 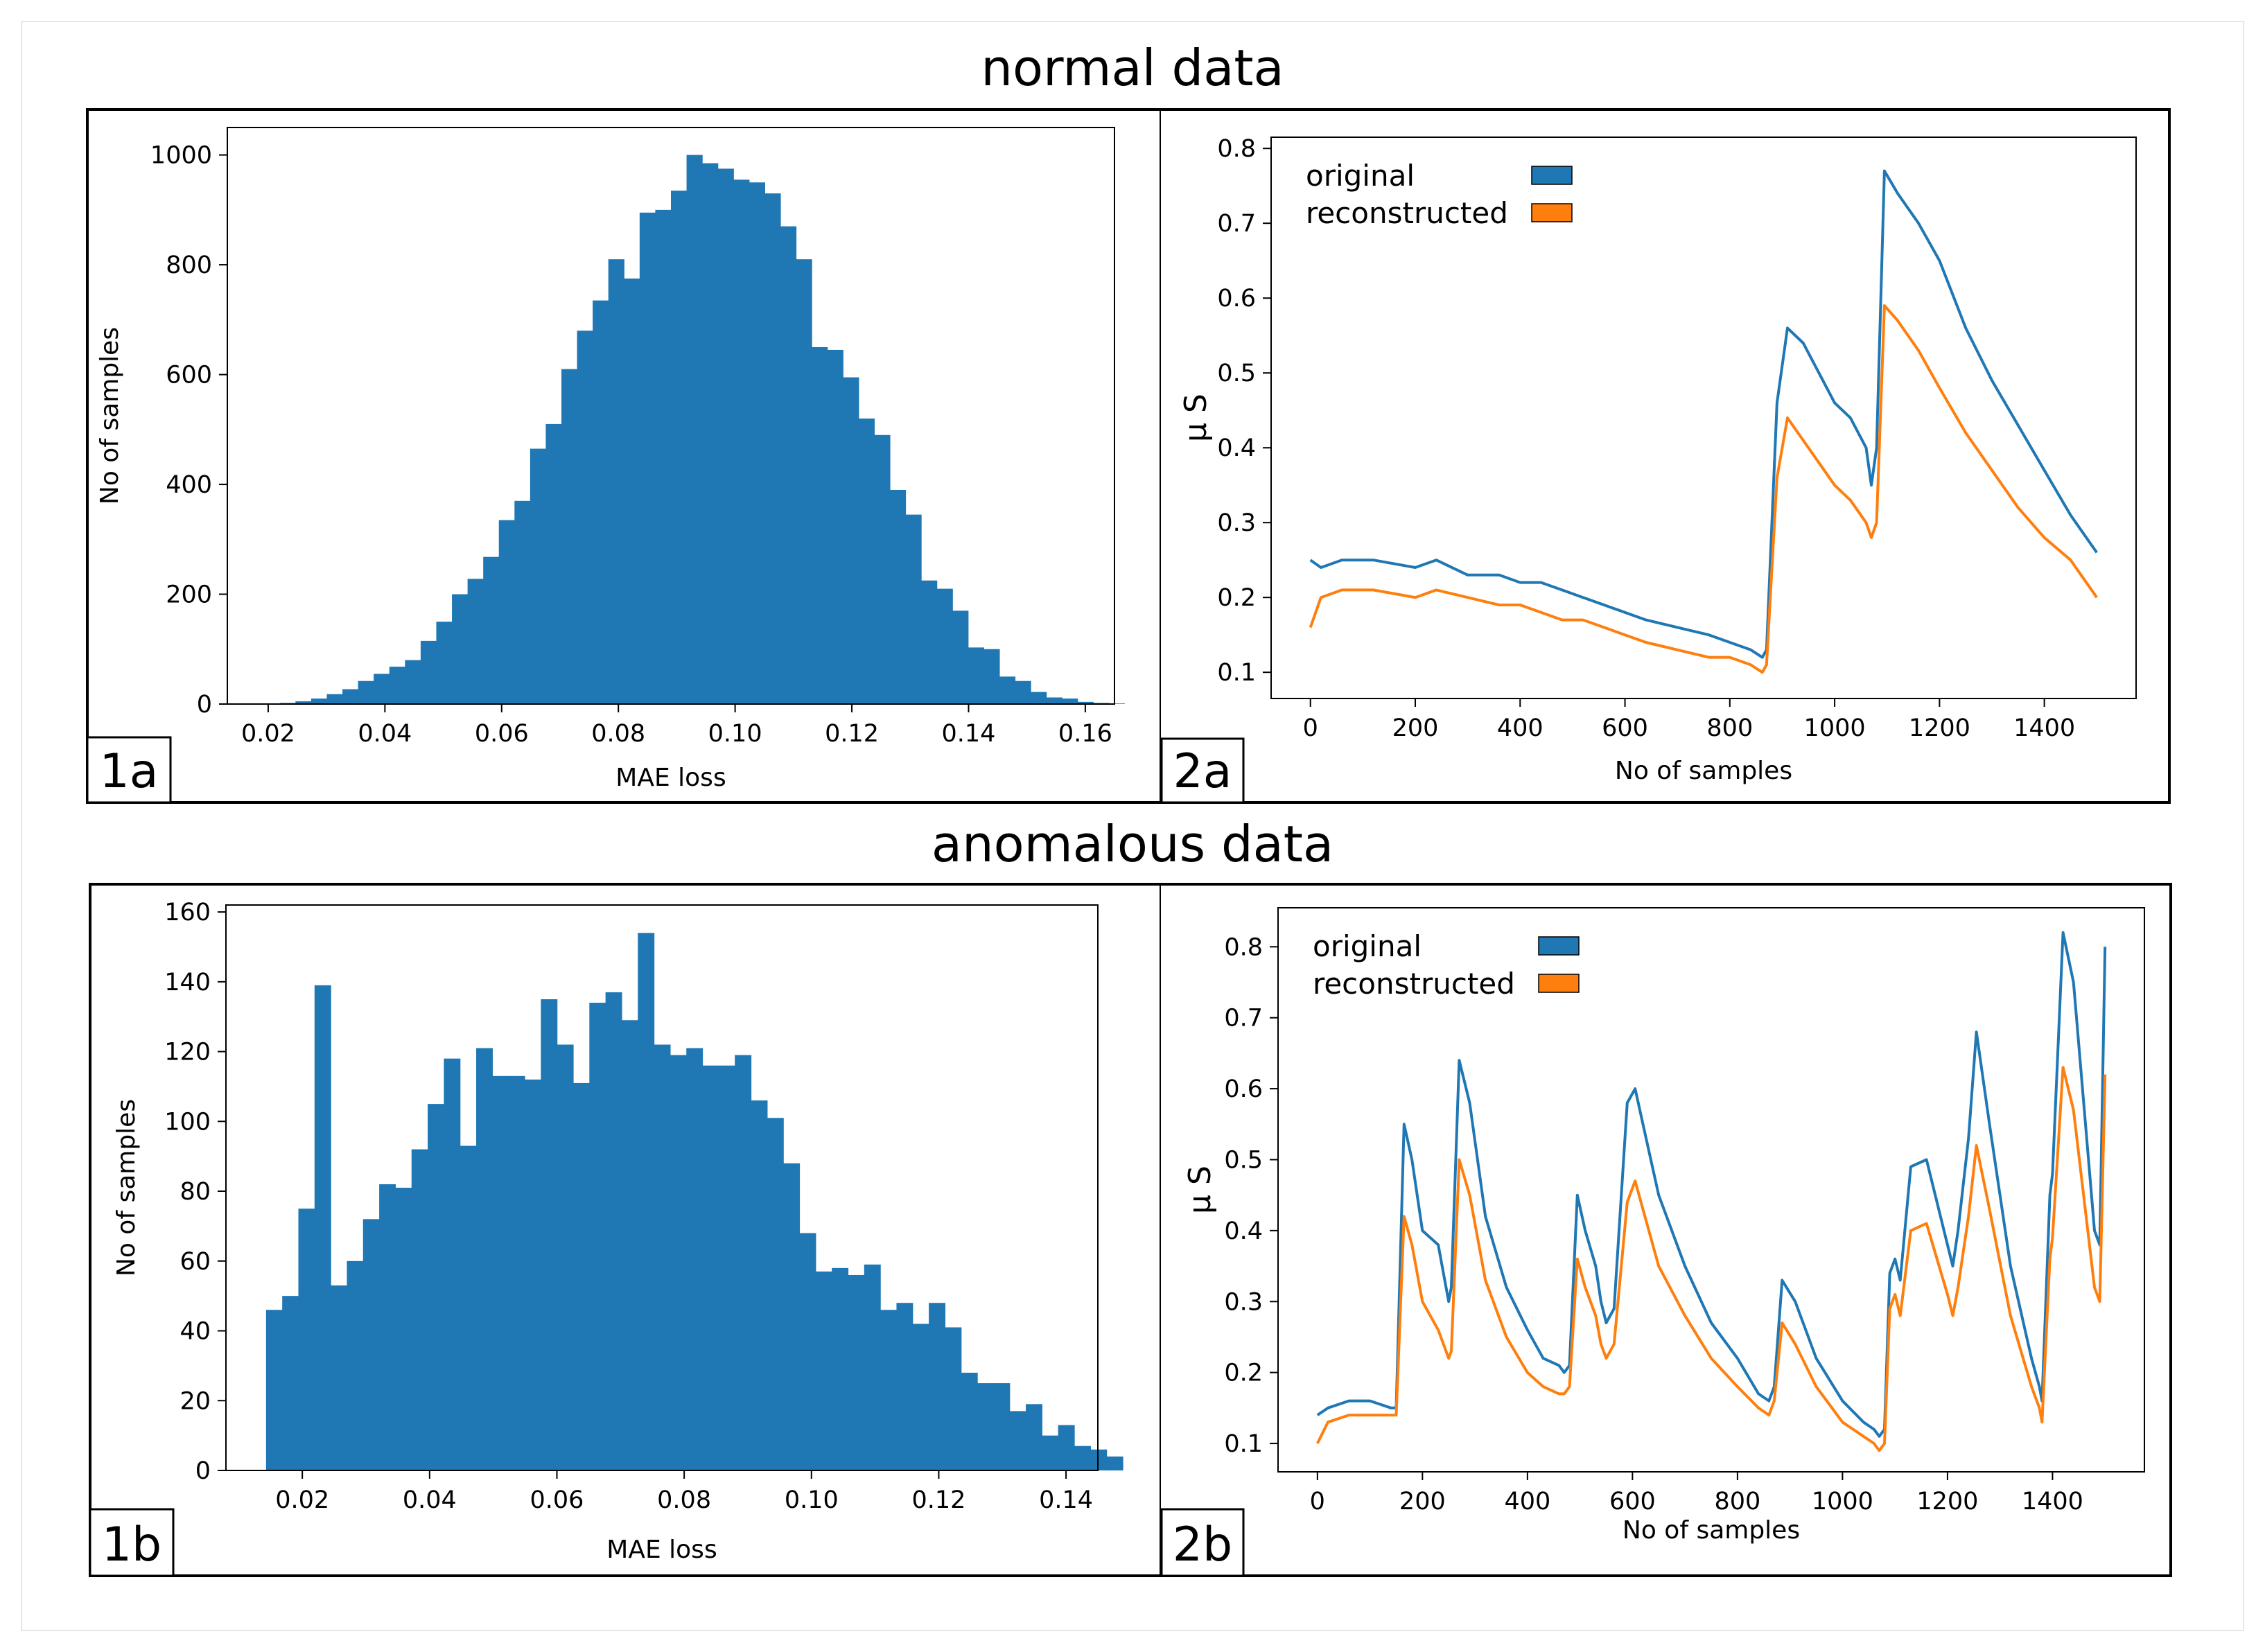 I want to click on x-tick-label: 0, so click(x=1310, y=728).